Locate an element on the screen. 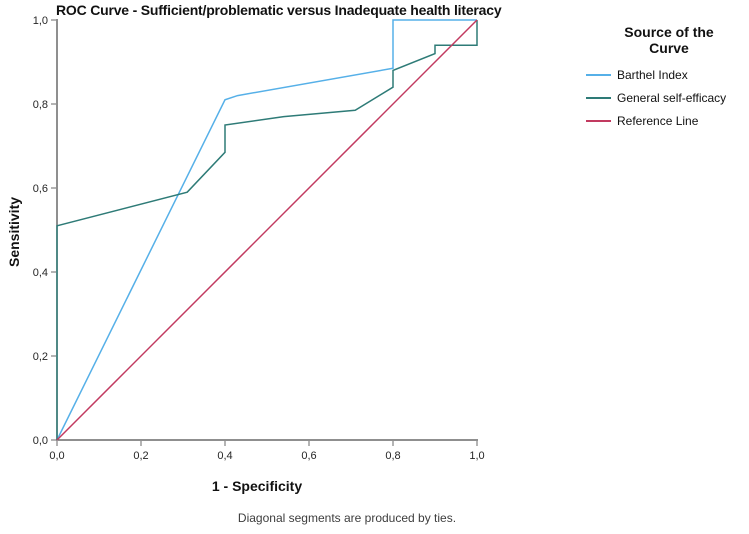 Image resolution: width=749 pixels, height=534 pixels. chart-footnote: Diagonal segments are produced by ties. is located at coordinates (347, 518).